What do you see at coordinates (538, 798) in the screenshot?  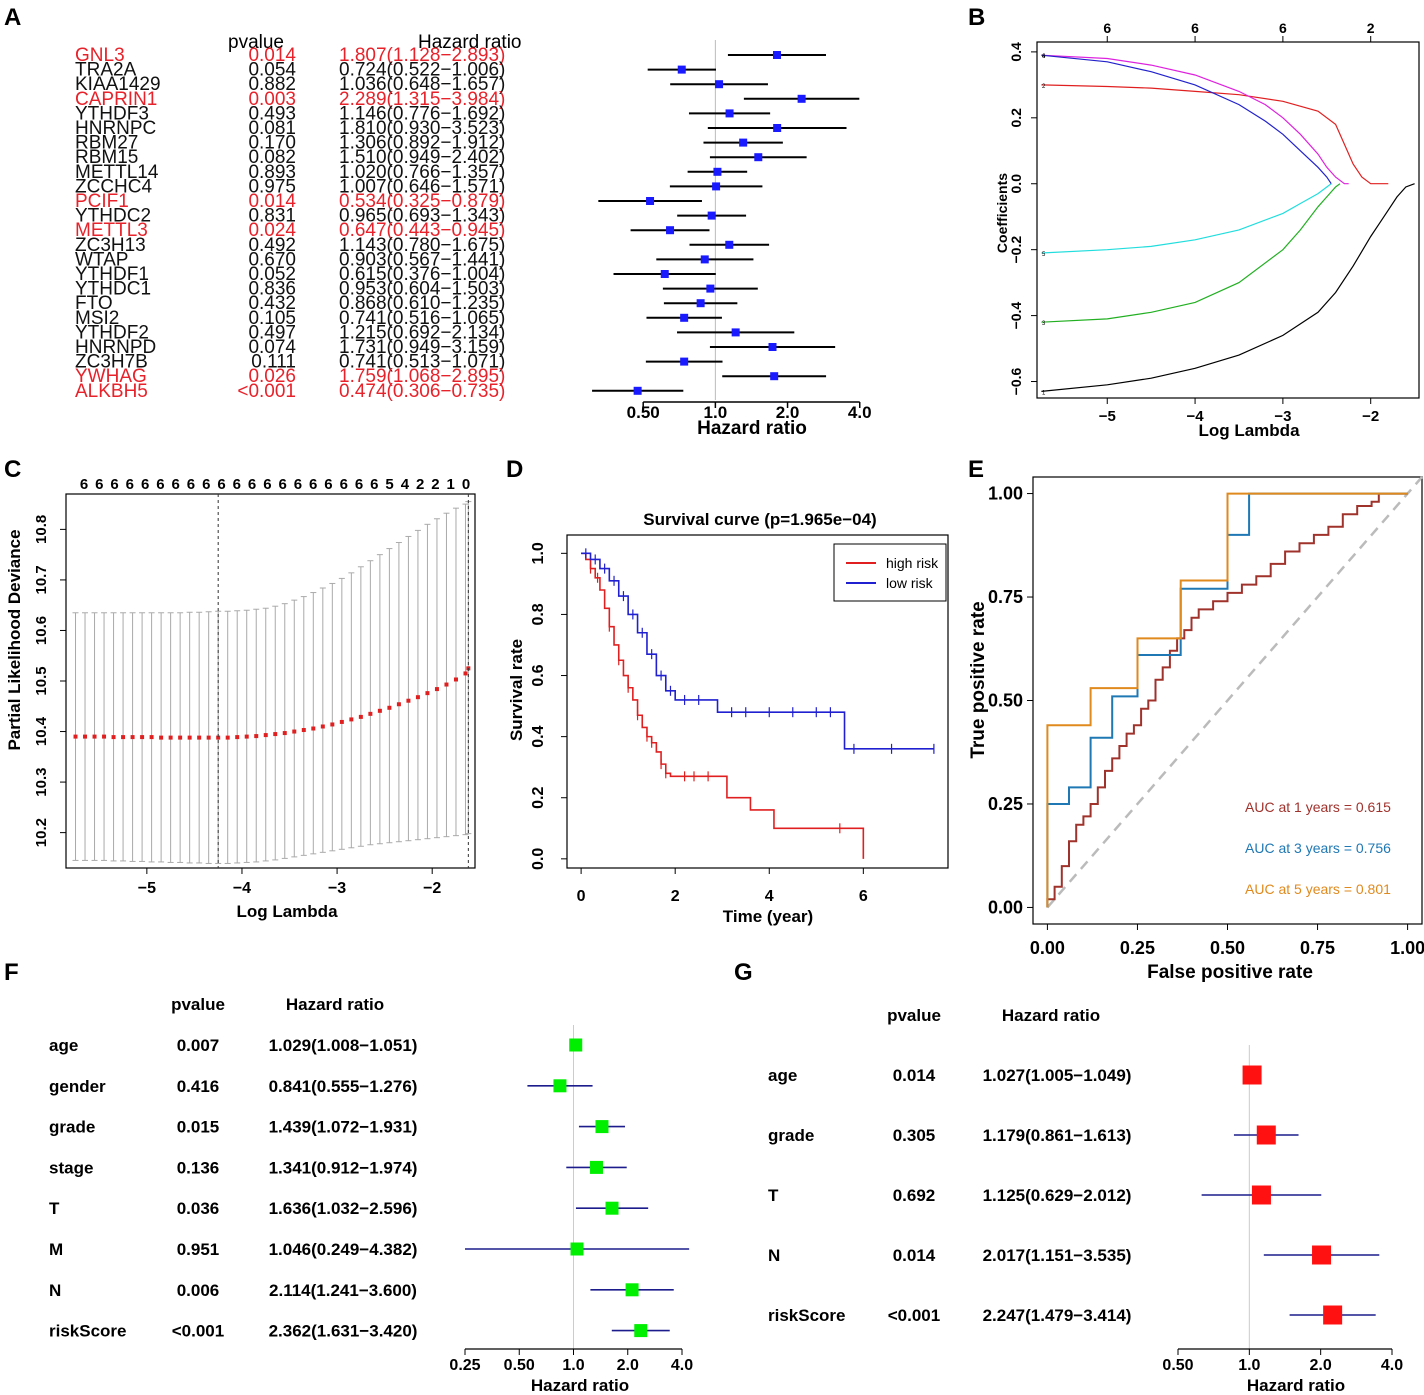 I see `panel-d-y-tick-label: 0.2` at bounding box center [538, 798].